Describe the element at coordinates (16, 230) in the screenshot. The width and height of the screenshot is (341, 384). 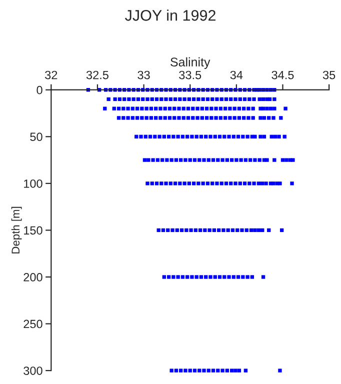
I see `y-axis-title: Depth [m]` at that location.